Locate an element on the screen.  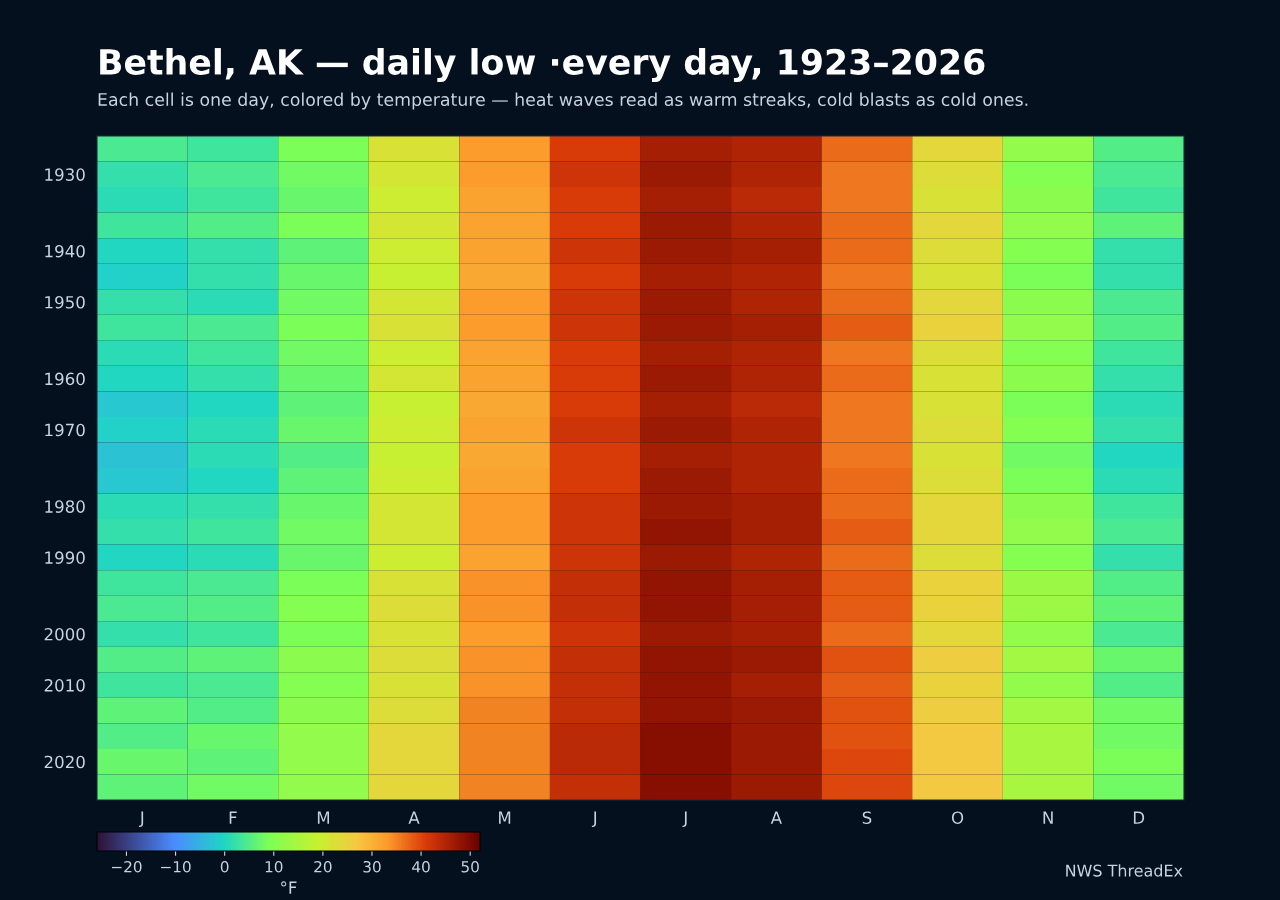
color-bar-label: 40 is located at coordinates (421, 866).